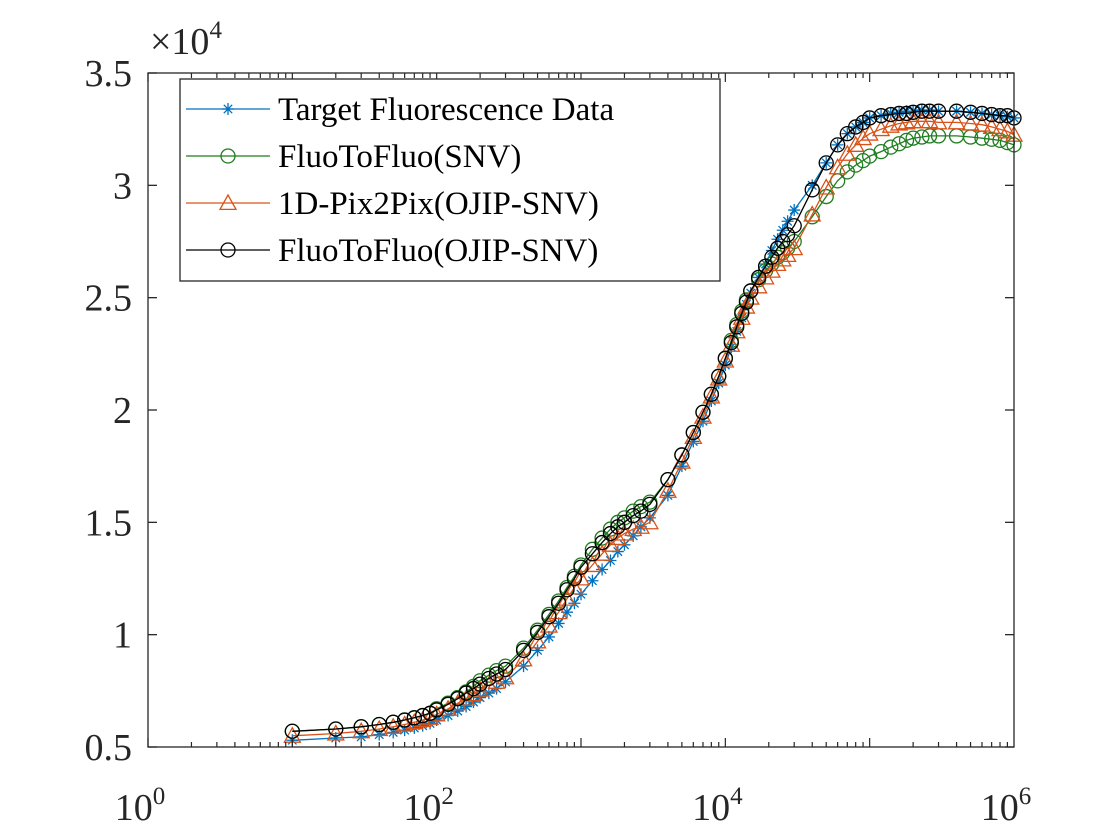  I want to click on y-tick-label: 3.5, so click(109, 74).